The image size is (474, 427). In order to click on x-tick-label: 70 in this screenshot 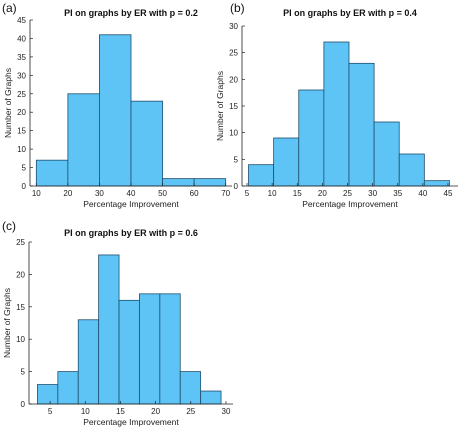, I will do `click(225, 193)`.